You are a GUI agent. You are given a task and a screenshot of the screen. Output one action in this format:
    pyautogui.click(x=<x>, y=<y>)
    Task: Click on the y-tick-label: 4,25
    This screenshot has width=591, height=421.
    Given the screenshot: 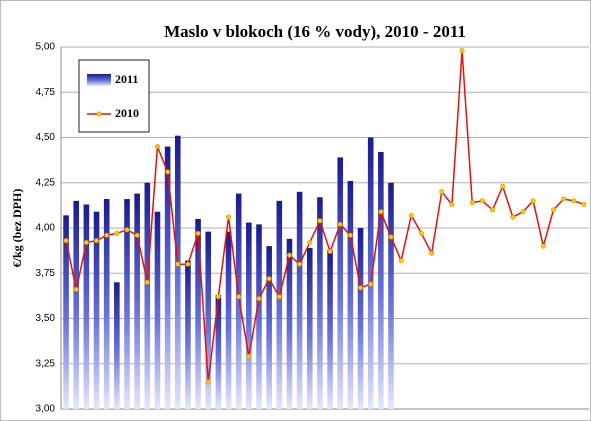 What is the action you would take?
    pyautogui.click(x=46, y=182)
    